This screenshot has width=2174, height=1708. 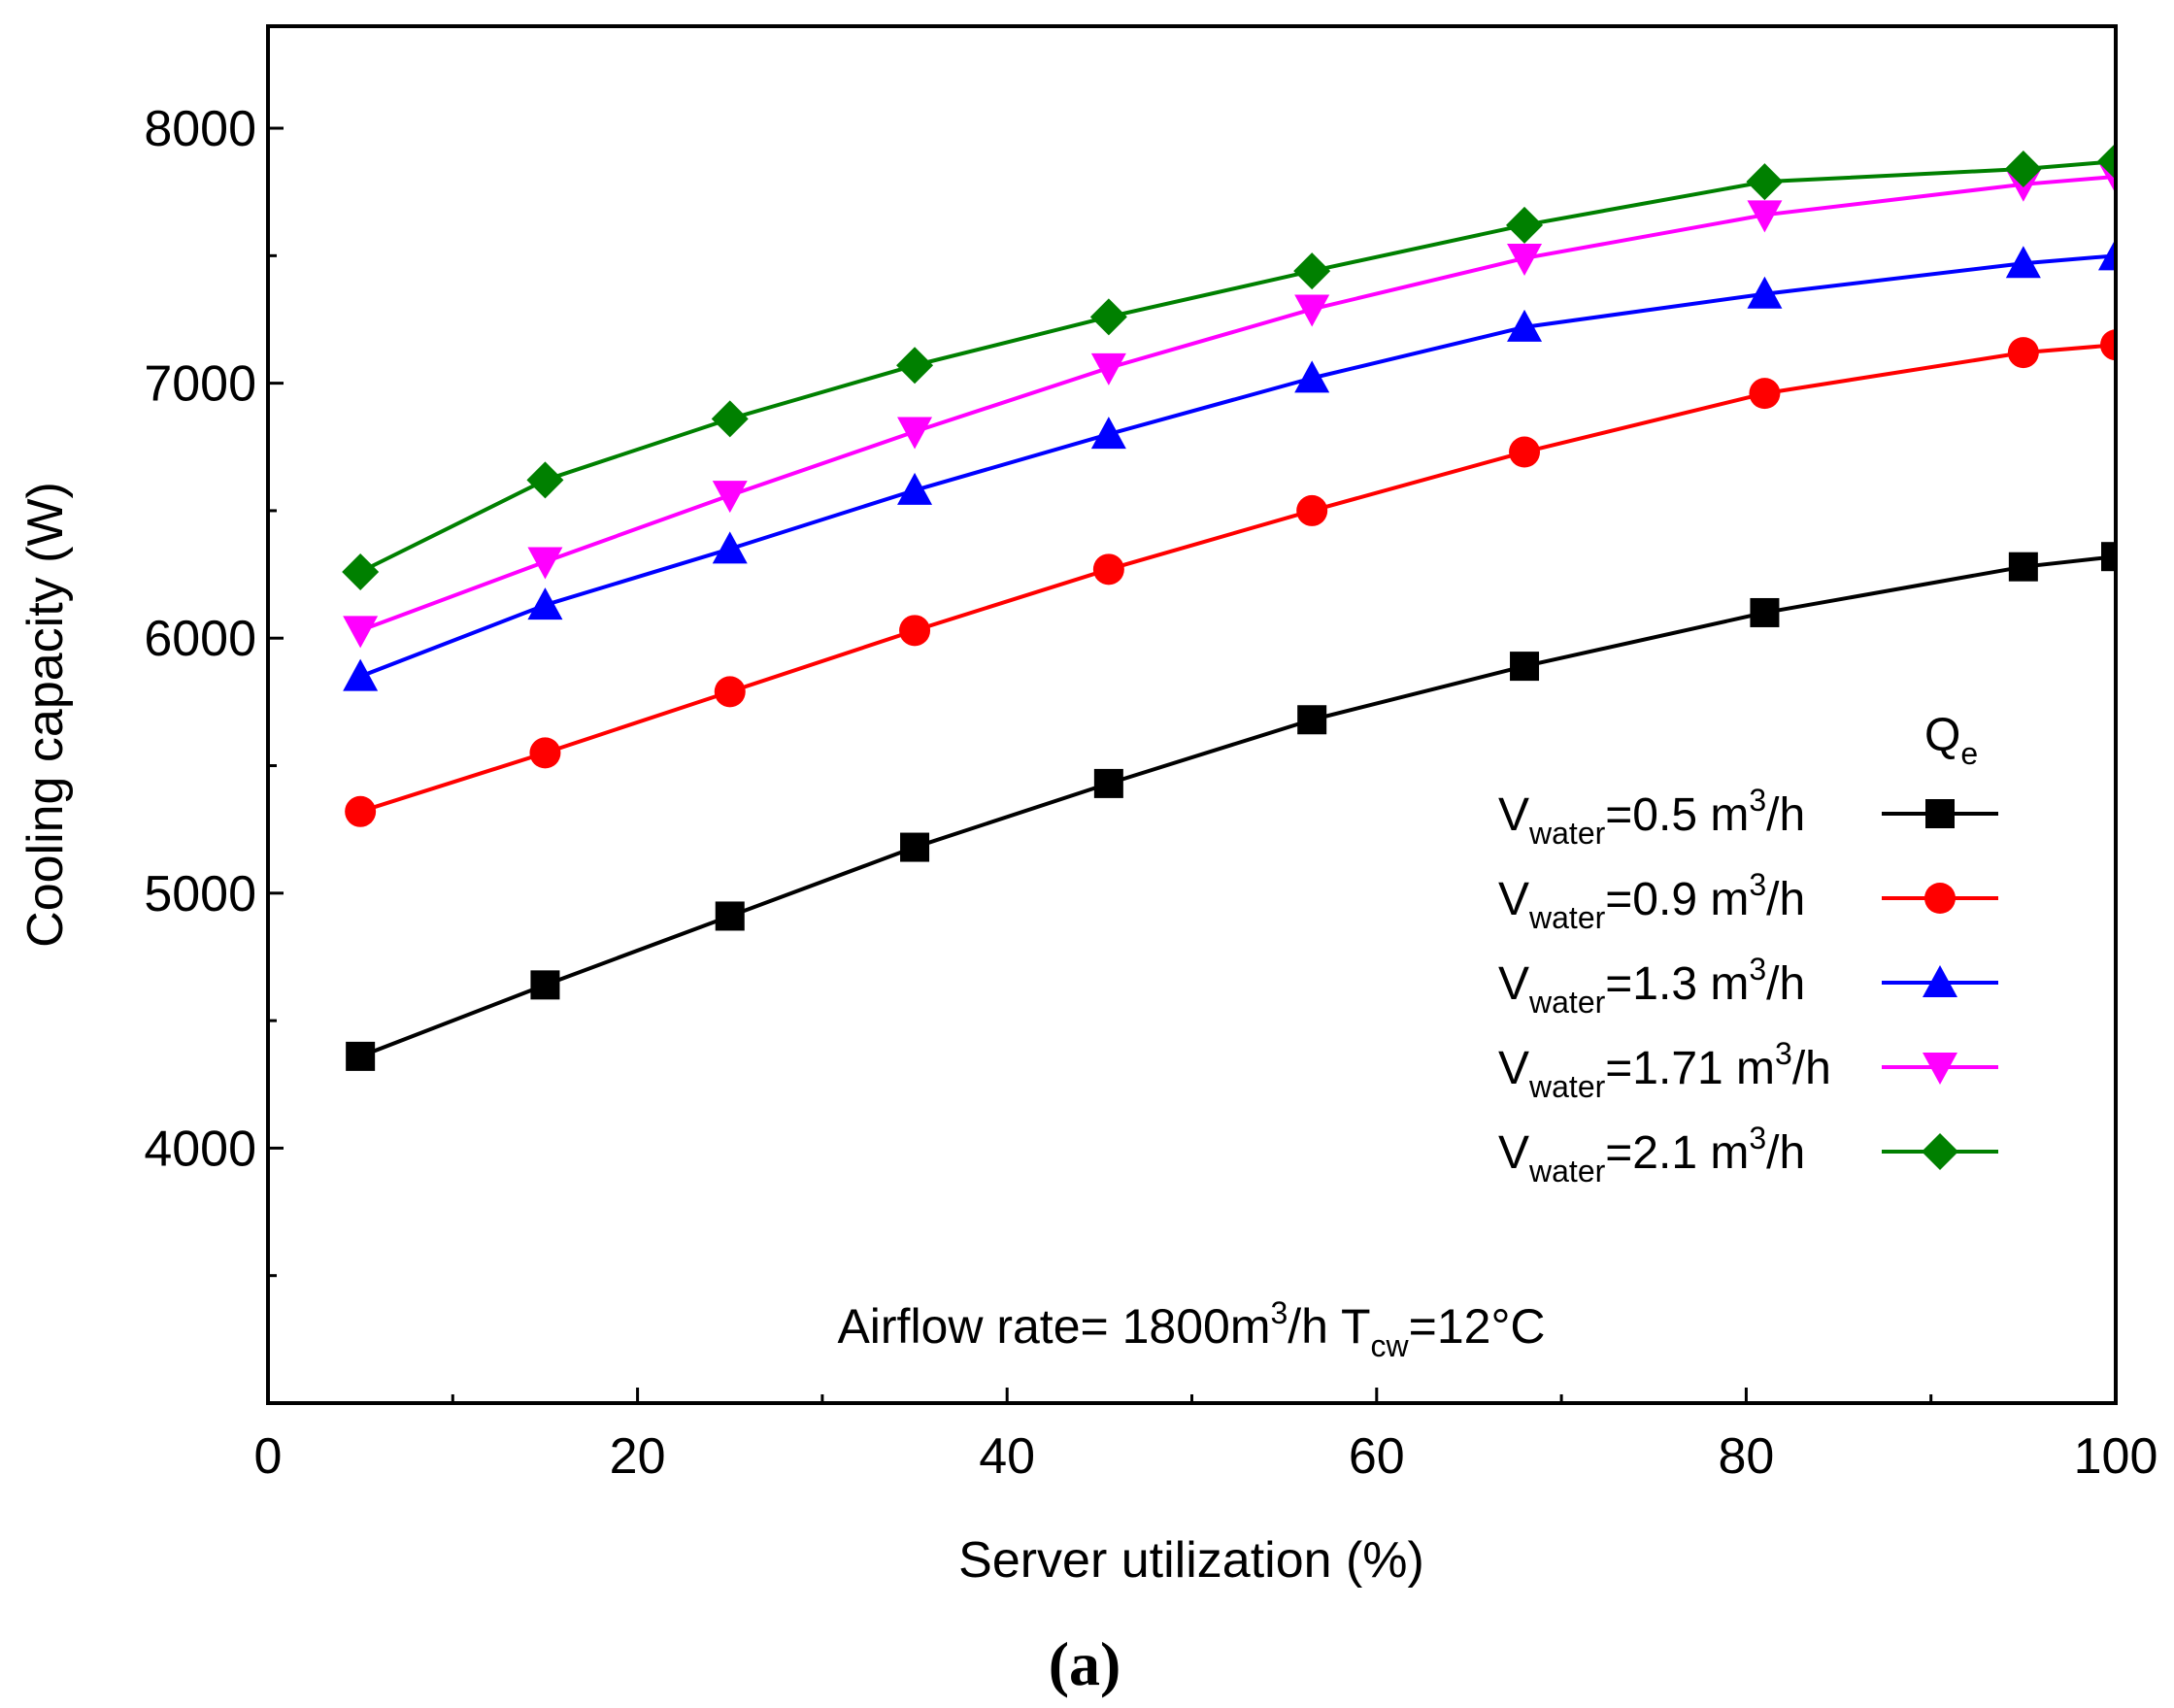 I want to click on y-tick-label: 5000, so click(x=200, y=894).